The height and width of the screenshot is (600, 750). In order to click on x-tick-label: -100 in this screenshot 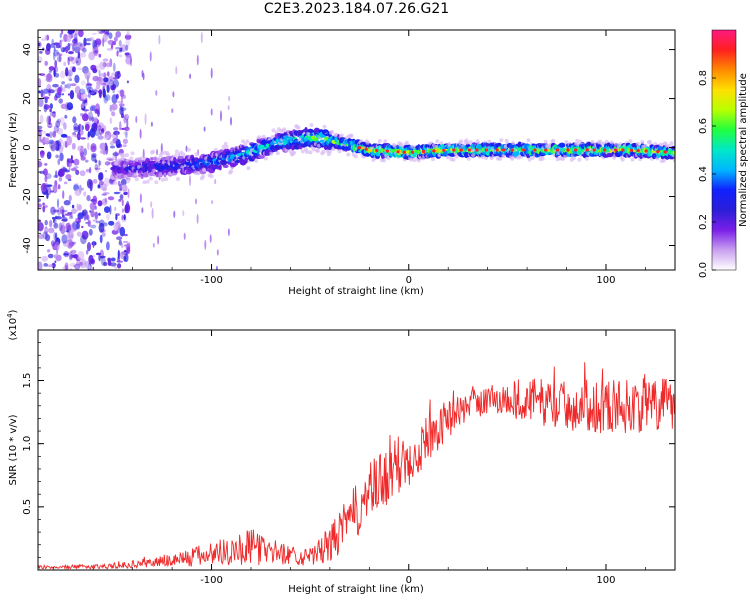, I will do `click(211, 580)`.